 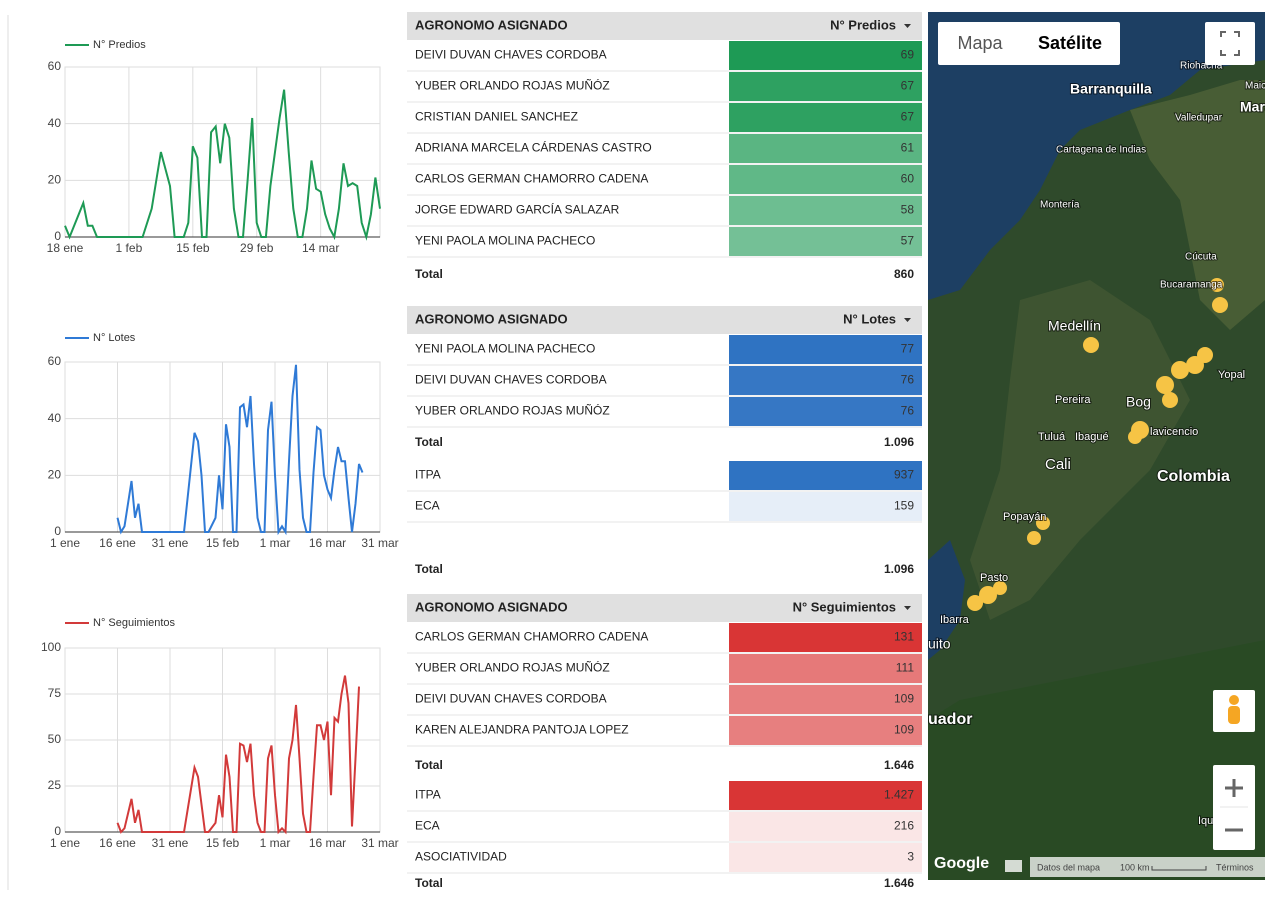 I want to click on place-label: lavicencio, so click(x=1174, y=432).